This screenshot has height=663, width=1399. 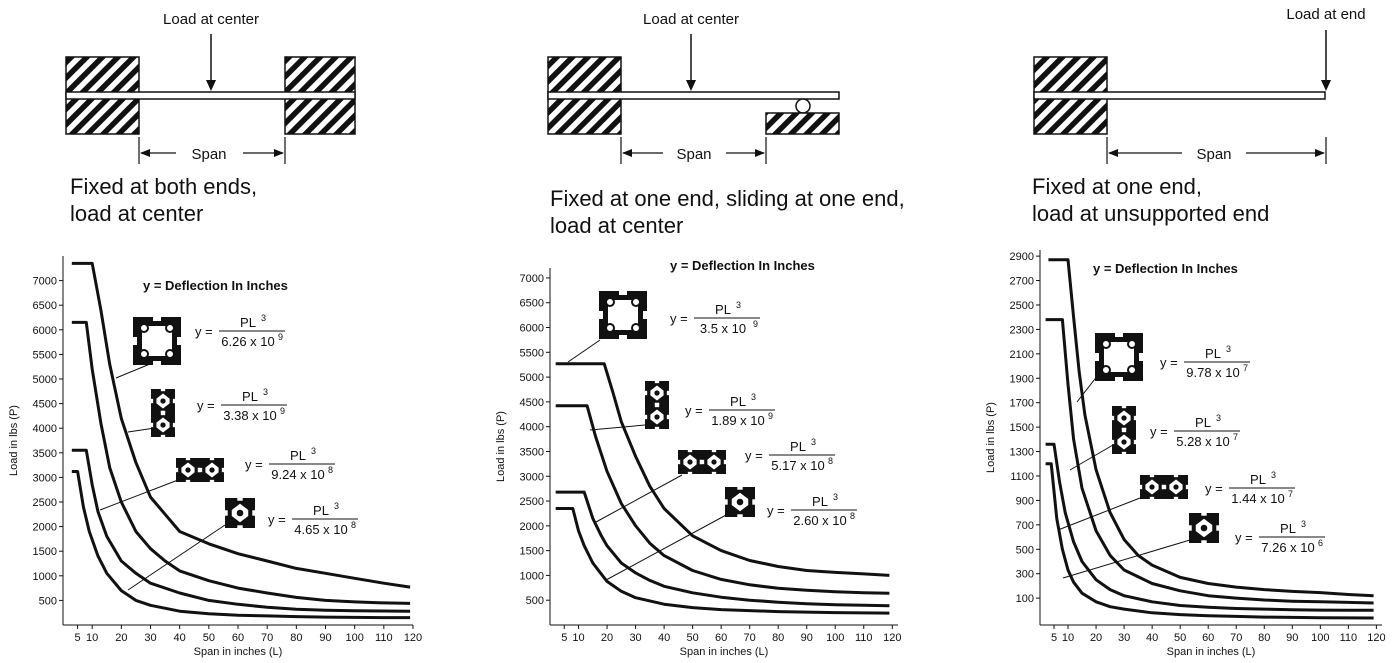 What do you see at coordinates (1022, 355) in the screenshot?
I see `y-tick-label: 2100` at bounding box center [1022, 355].